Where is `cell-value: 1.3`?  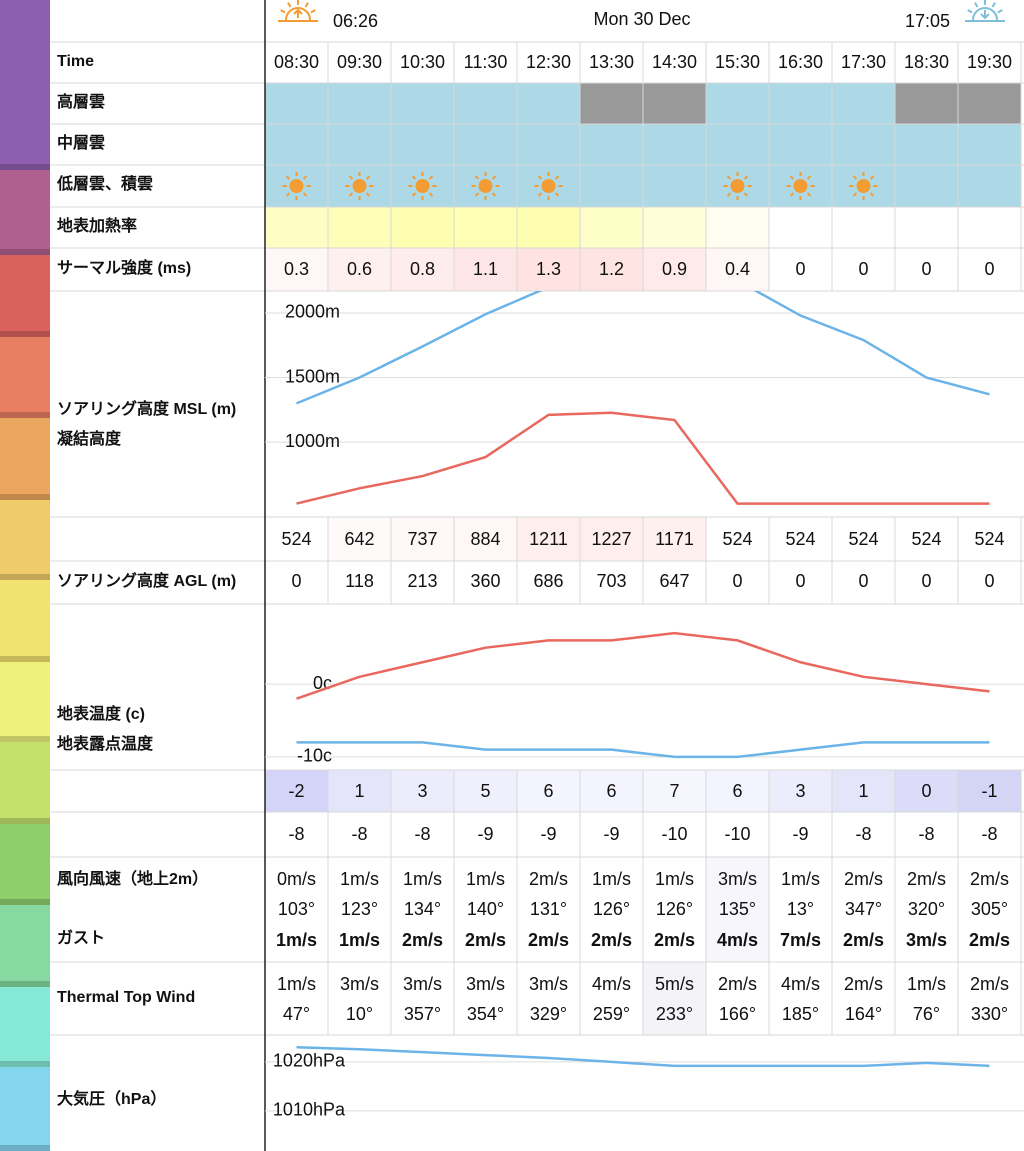
cell-value: 1.3 is located at coordinates (548, 269).